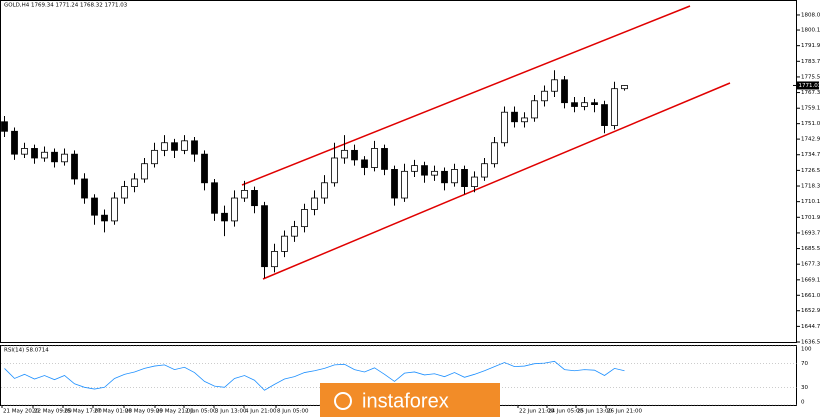  What do you see at coordinates (810, 327) in the screenshot?
I see `y-tick-label: 1644.70` at bounding box center [810, 327].